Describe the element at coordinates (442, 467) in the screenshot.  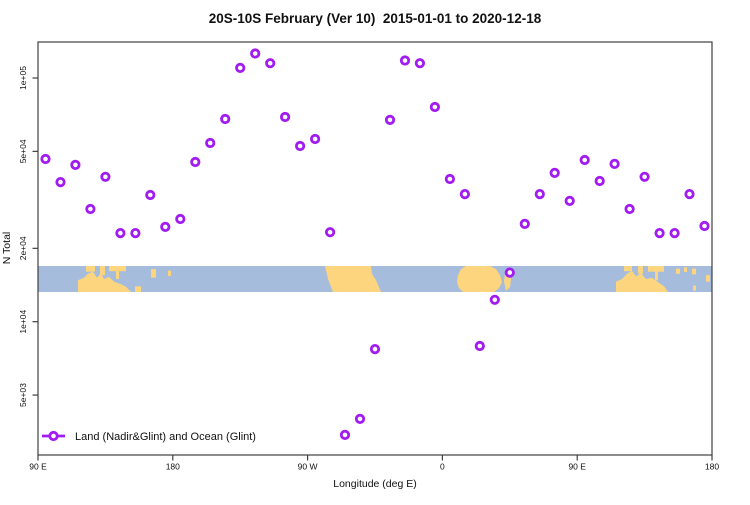
I see `x-tick-label: 0` at that location.